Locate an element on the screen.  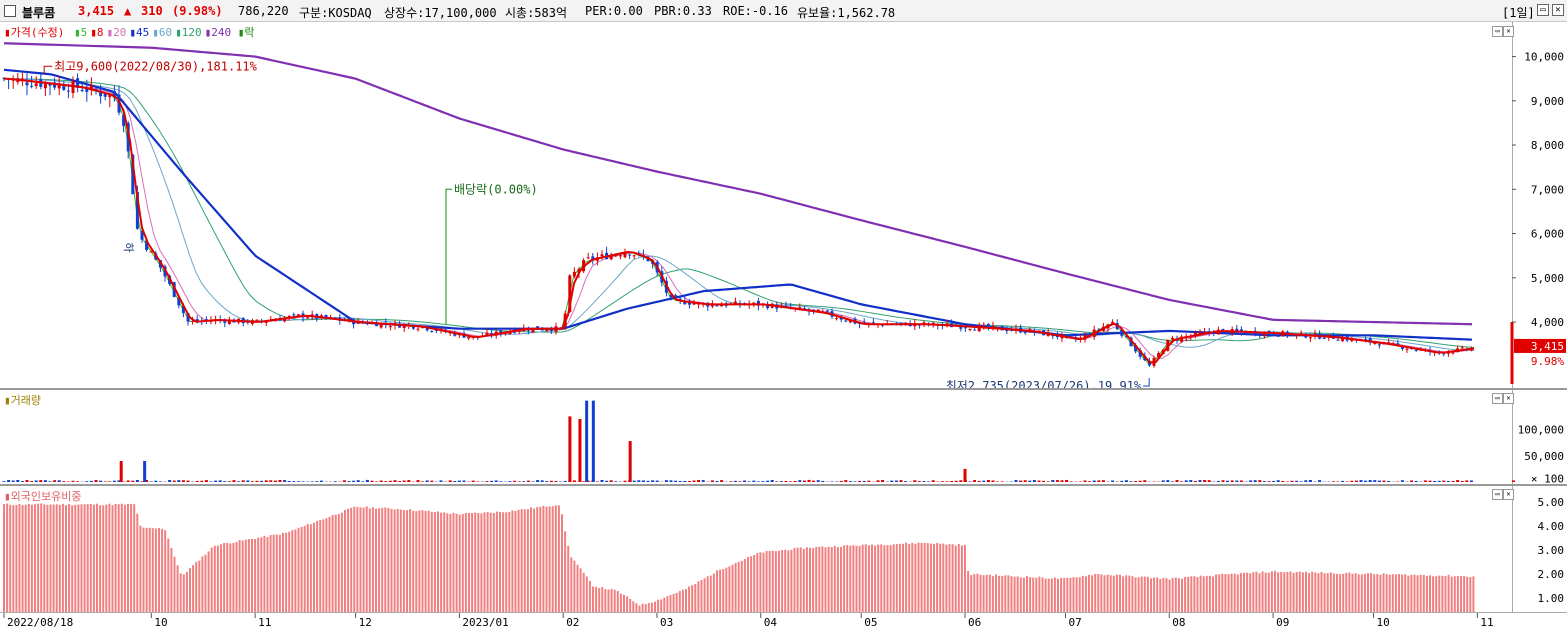
maximize-icon: ▭ is located at coordinates (1543, 10).